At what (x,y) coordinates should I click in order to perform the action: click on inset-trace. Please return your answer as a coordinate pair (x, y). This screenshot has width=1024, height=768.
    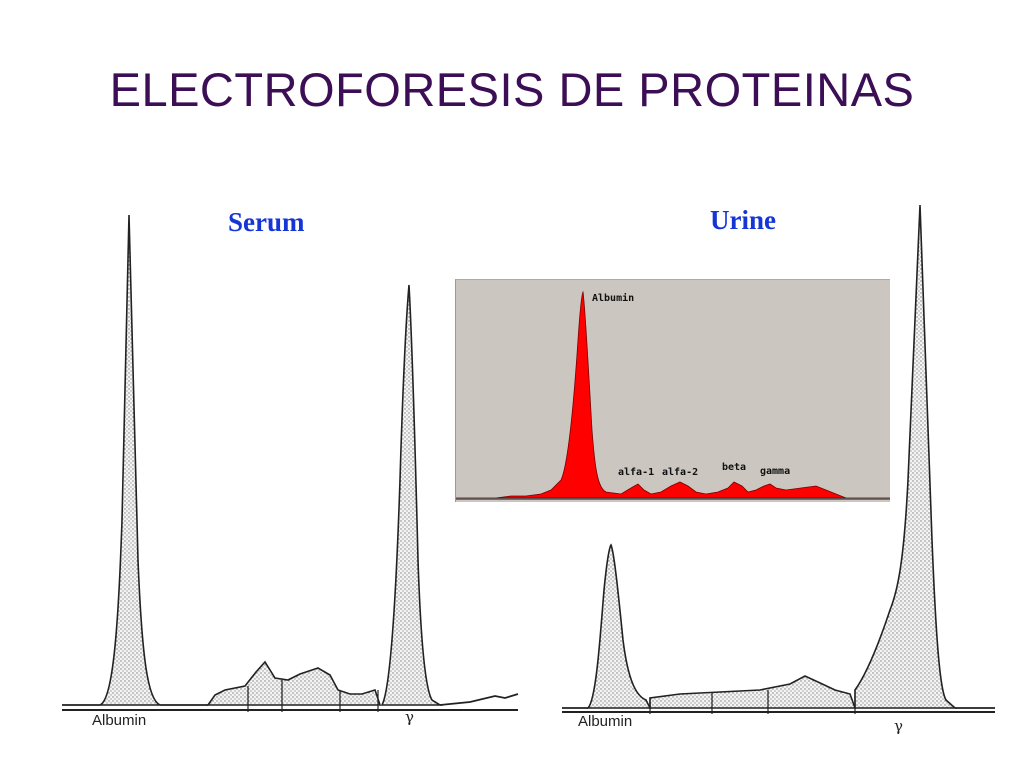
    Looking at the image, I should click on (673, 395).